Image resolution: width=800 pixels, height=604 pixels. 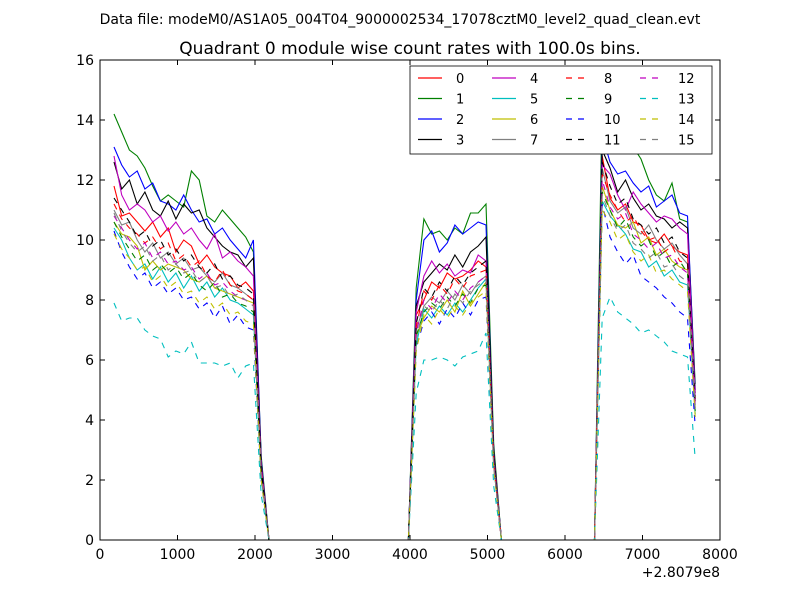 What do you see at coordinates (85, 121) in the screenshot?
I see `y-tick-label: 14` at bounding box center [85, 121].